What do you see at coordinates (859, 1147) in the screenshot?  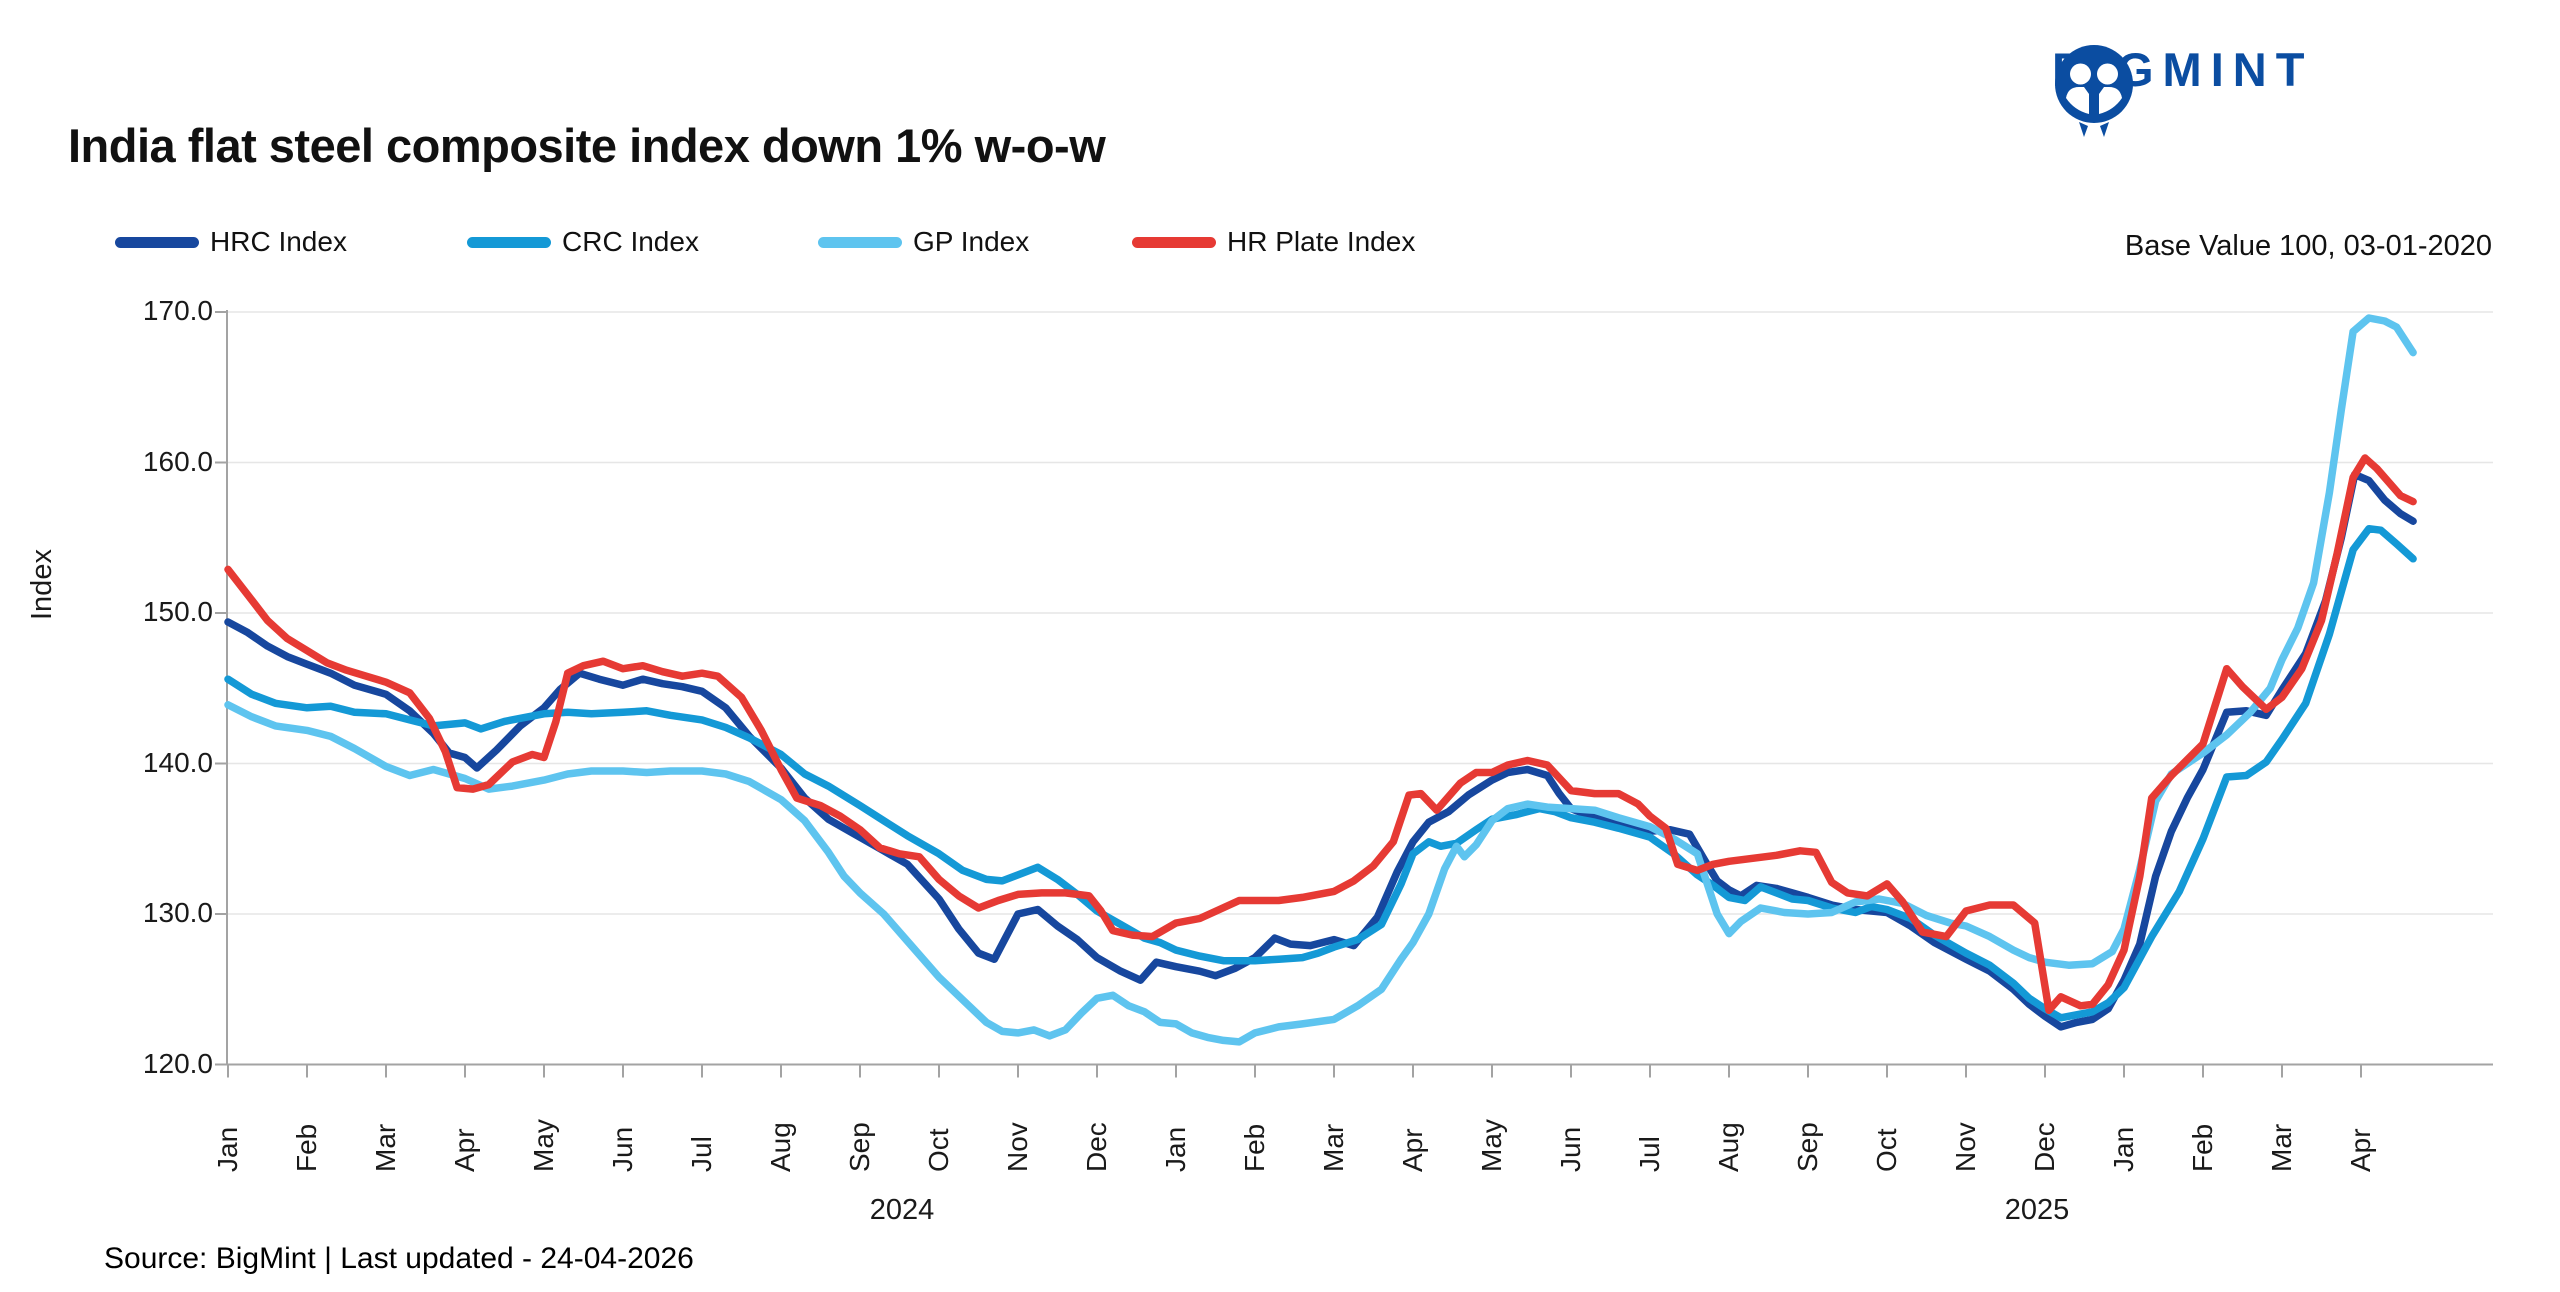 I see `x-tick-label-8-sep: Sep` at bounding box center [859, 1147].